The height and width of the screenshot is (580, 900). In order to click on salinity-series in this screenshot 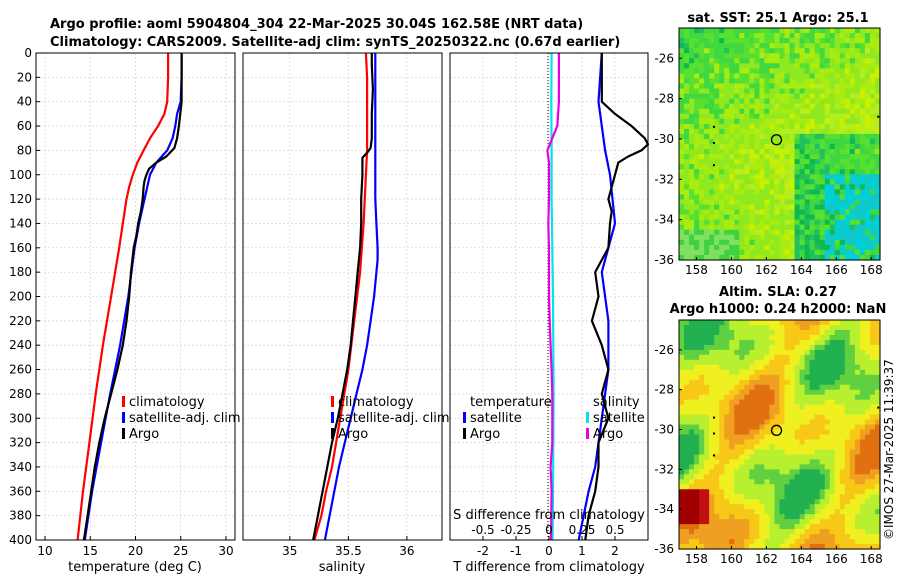, I will do `click(345, 296)`.